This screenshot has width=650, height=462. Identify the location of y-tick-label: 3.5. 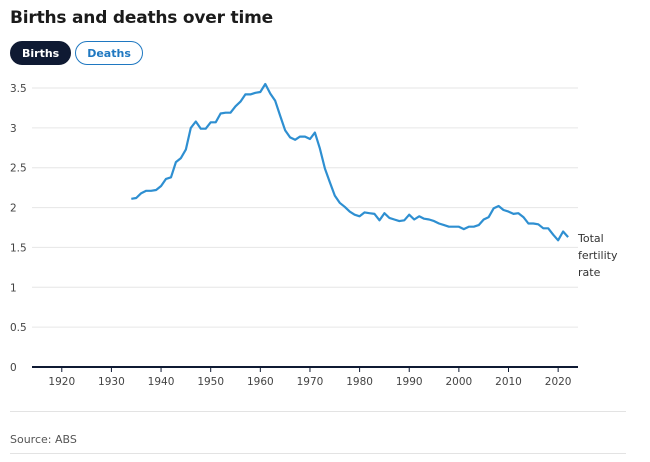
(18, 89).